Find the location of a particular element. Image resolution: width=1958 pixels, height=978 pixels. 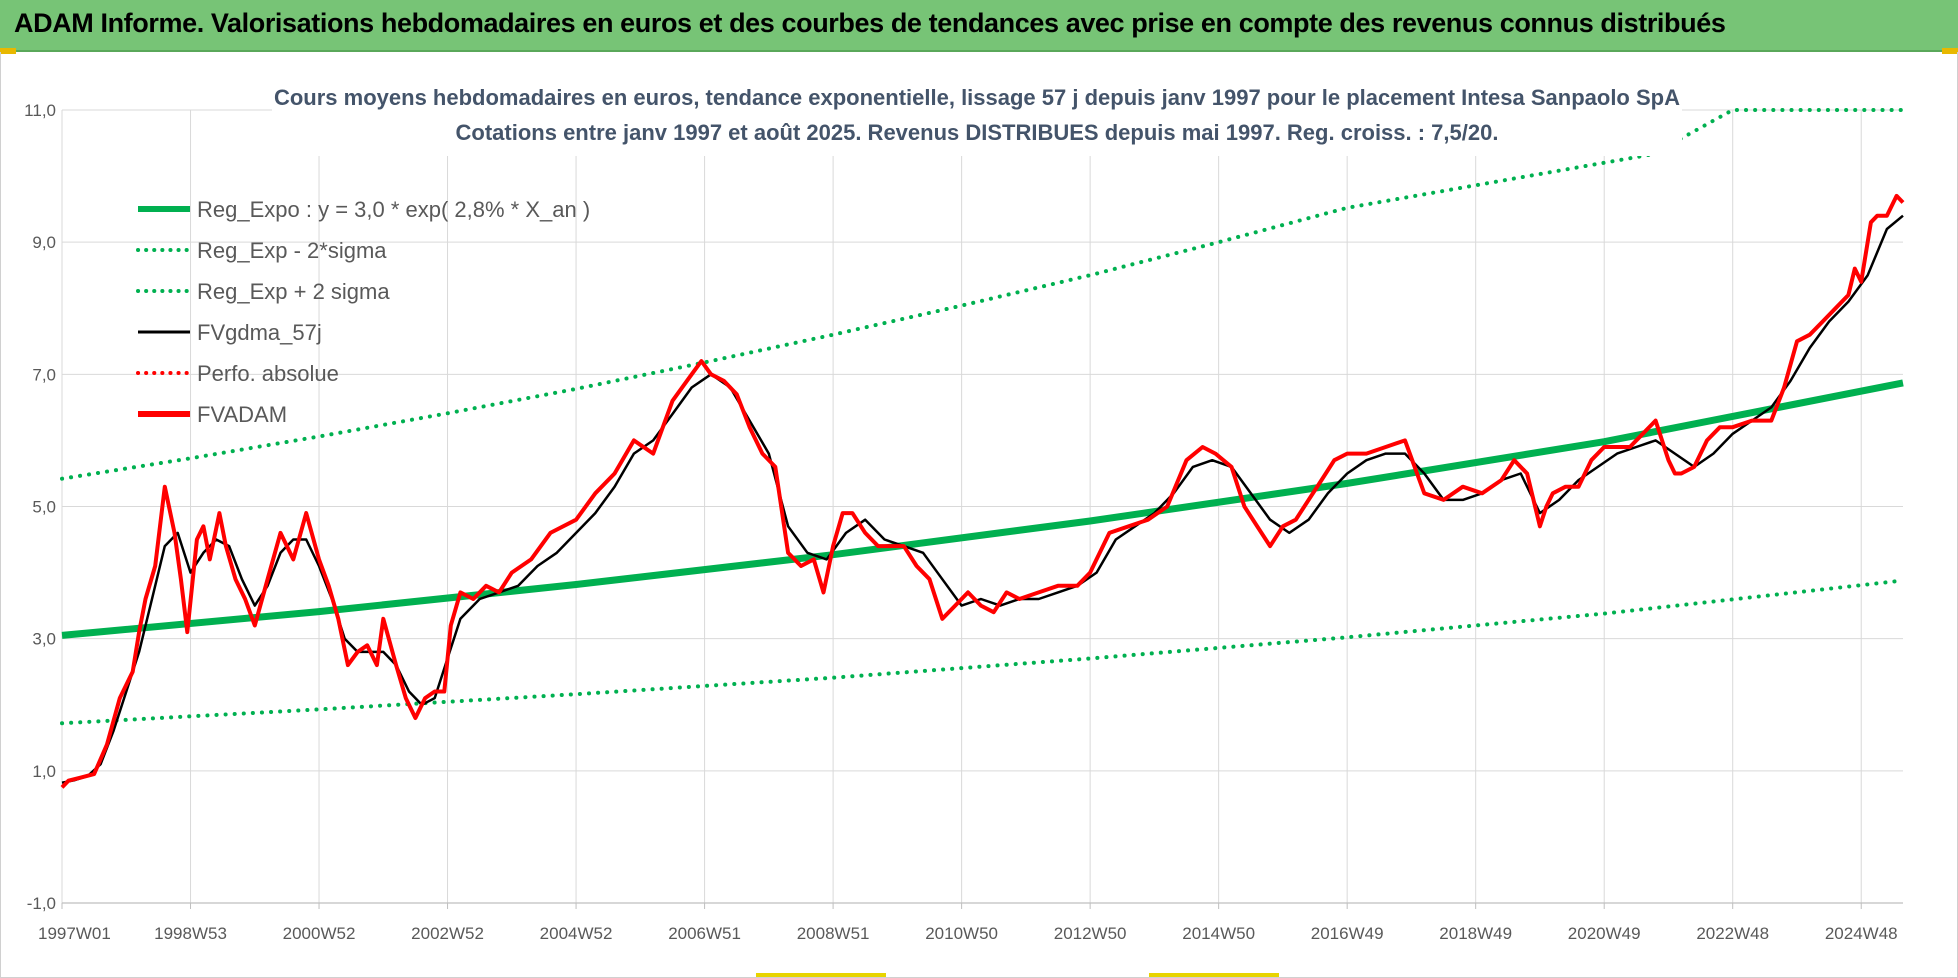

x-tick-label: 2010W50 is located at coordinates (961, 933).